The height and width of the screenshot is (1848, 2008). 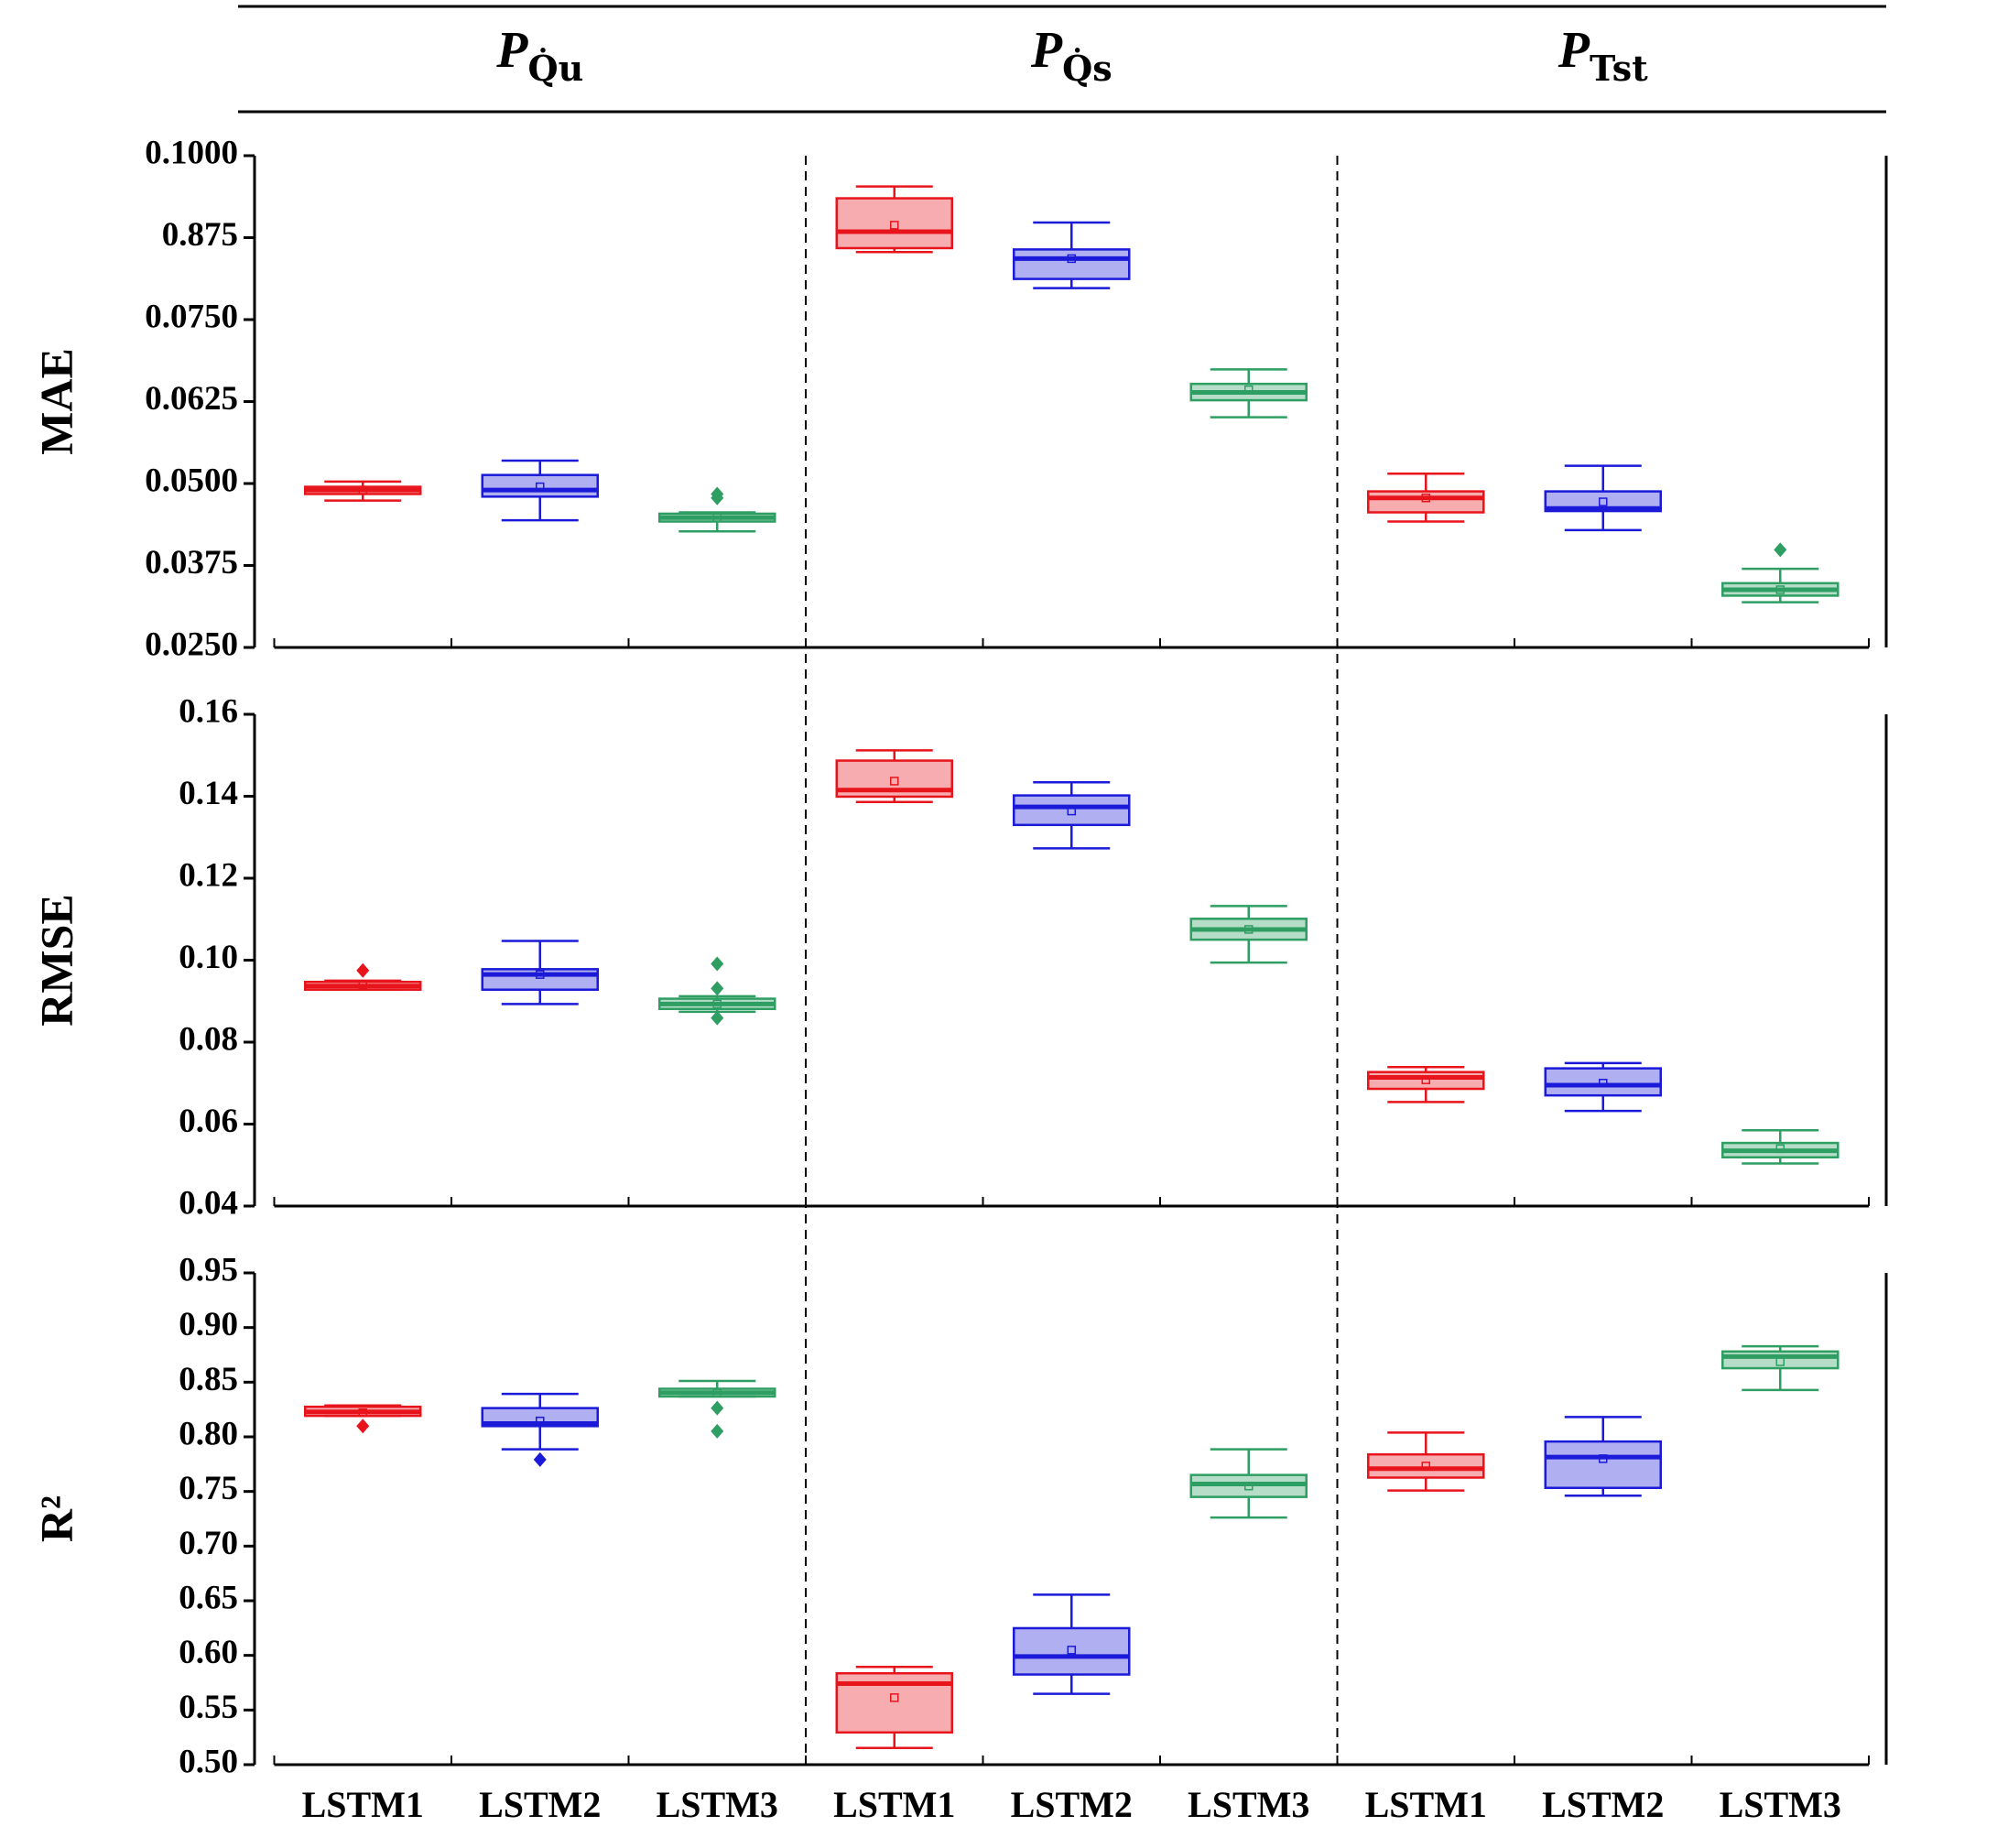 I want to click on y-tick-label: 0.0500, so click(x=191, y=481).